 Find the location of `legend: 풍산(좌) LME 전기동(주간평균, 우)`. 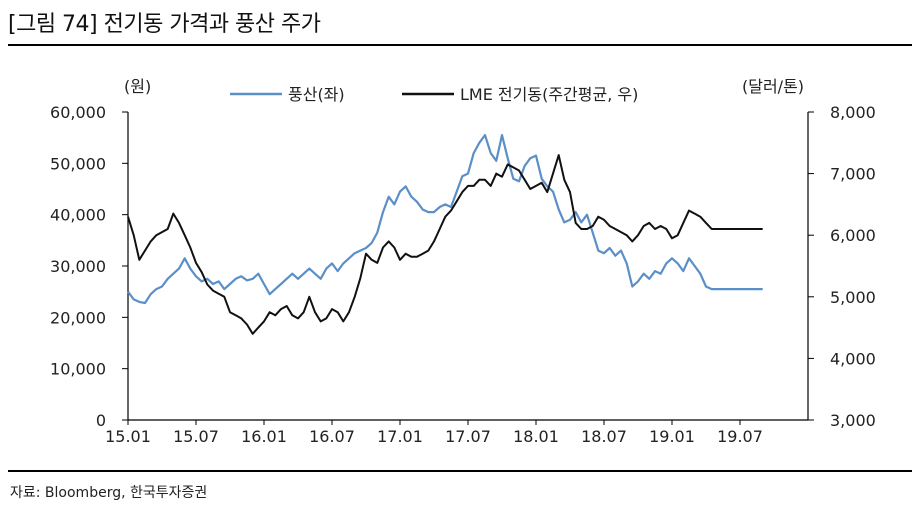

legend: 풍산(좌) LME 전기동(주간평균, 우) is located at coordinates (434, 94).